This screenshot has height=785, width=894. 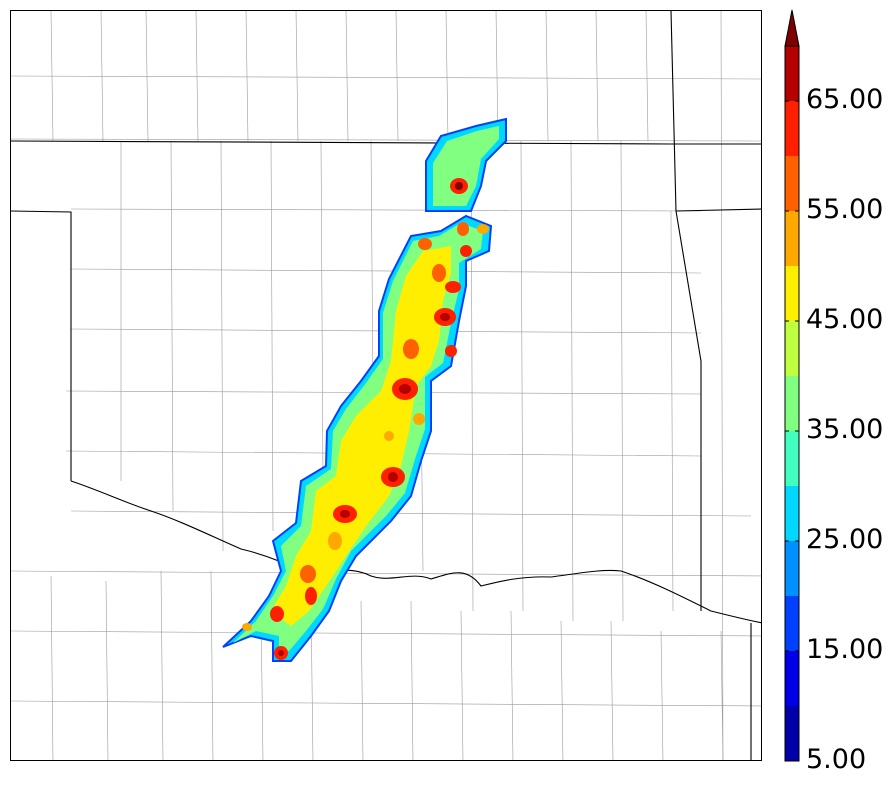 I want to click on colorbar, so click(x=792, y=385).